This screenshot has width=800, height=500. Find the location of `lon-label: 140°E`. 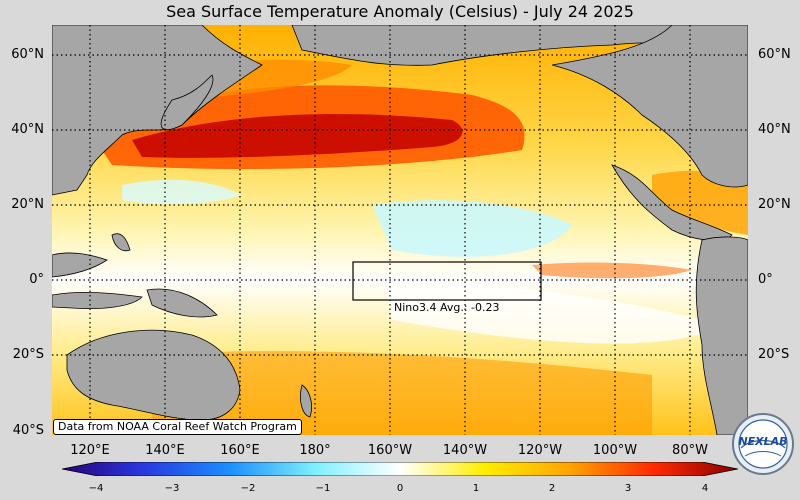

lon-label: 140°E is located at coordinates (165, 450).